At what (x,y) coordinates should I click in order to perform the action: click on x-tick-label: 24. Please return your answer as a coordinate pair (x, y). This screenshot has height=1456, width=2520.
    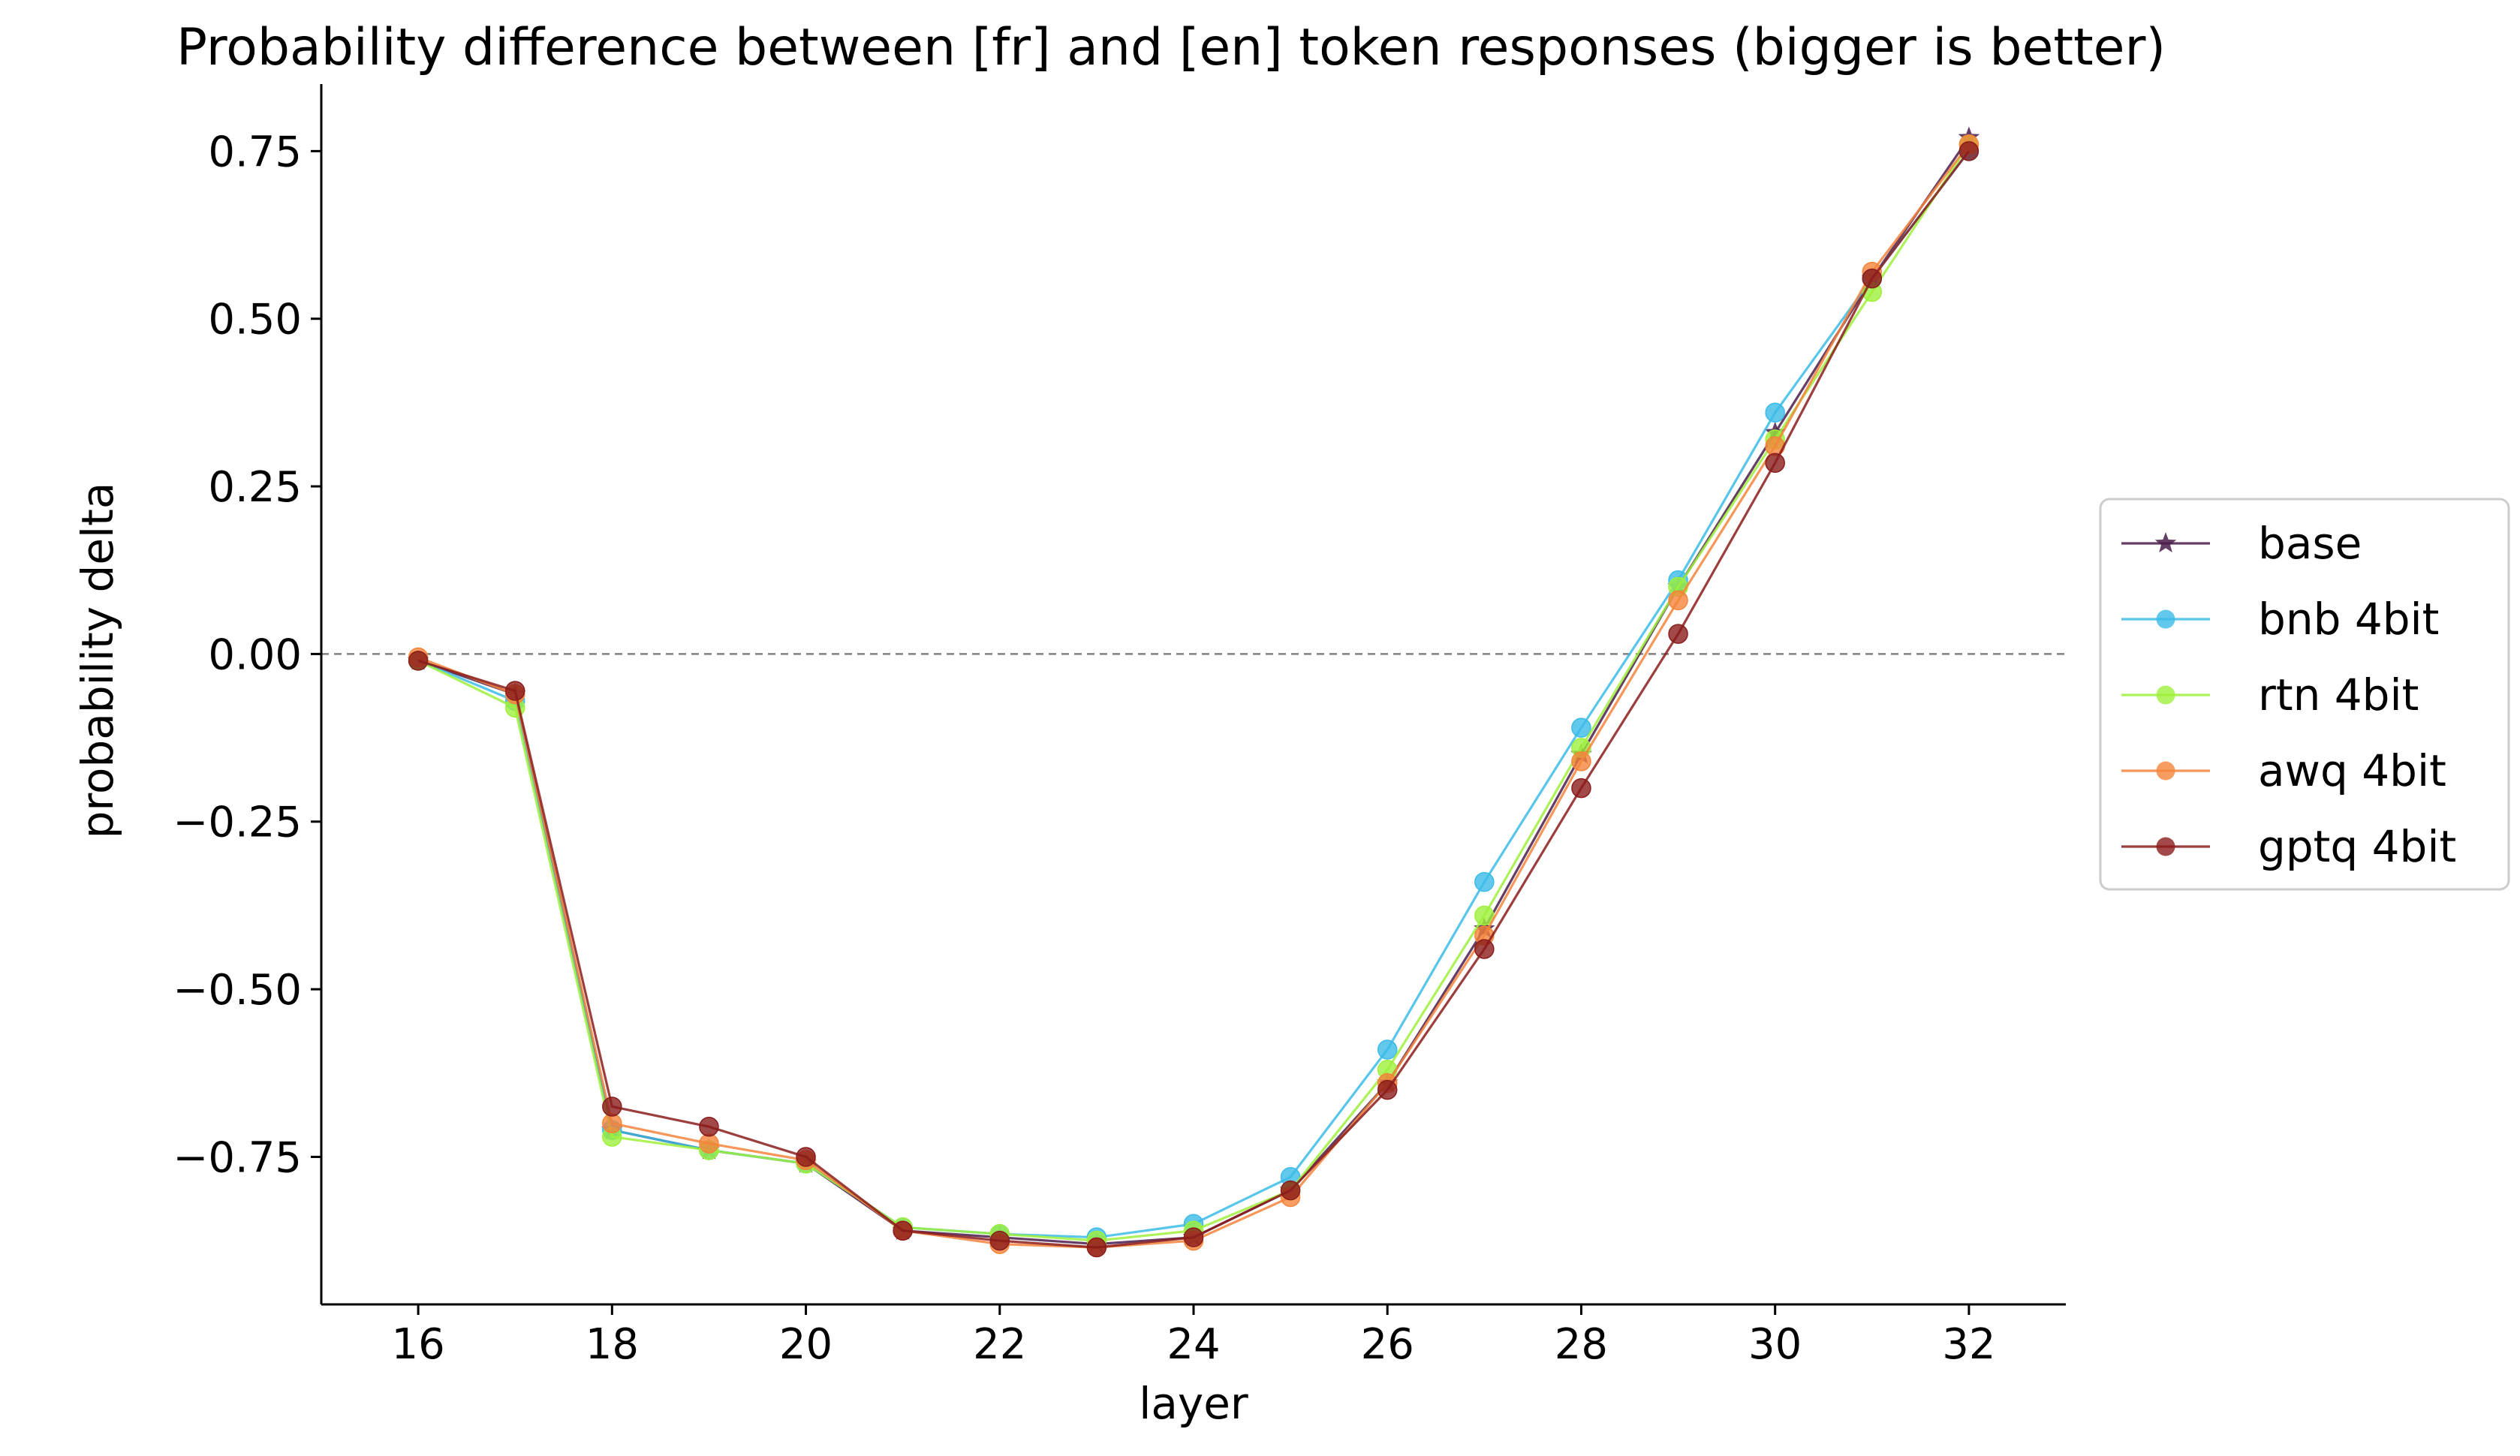
    Looking at the image, I should click on (1193, 1344).